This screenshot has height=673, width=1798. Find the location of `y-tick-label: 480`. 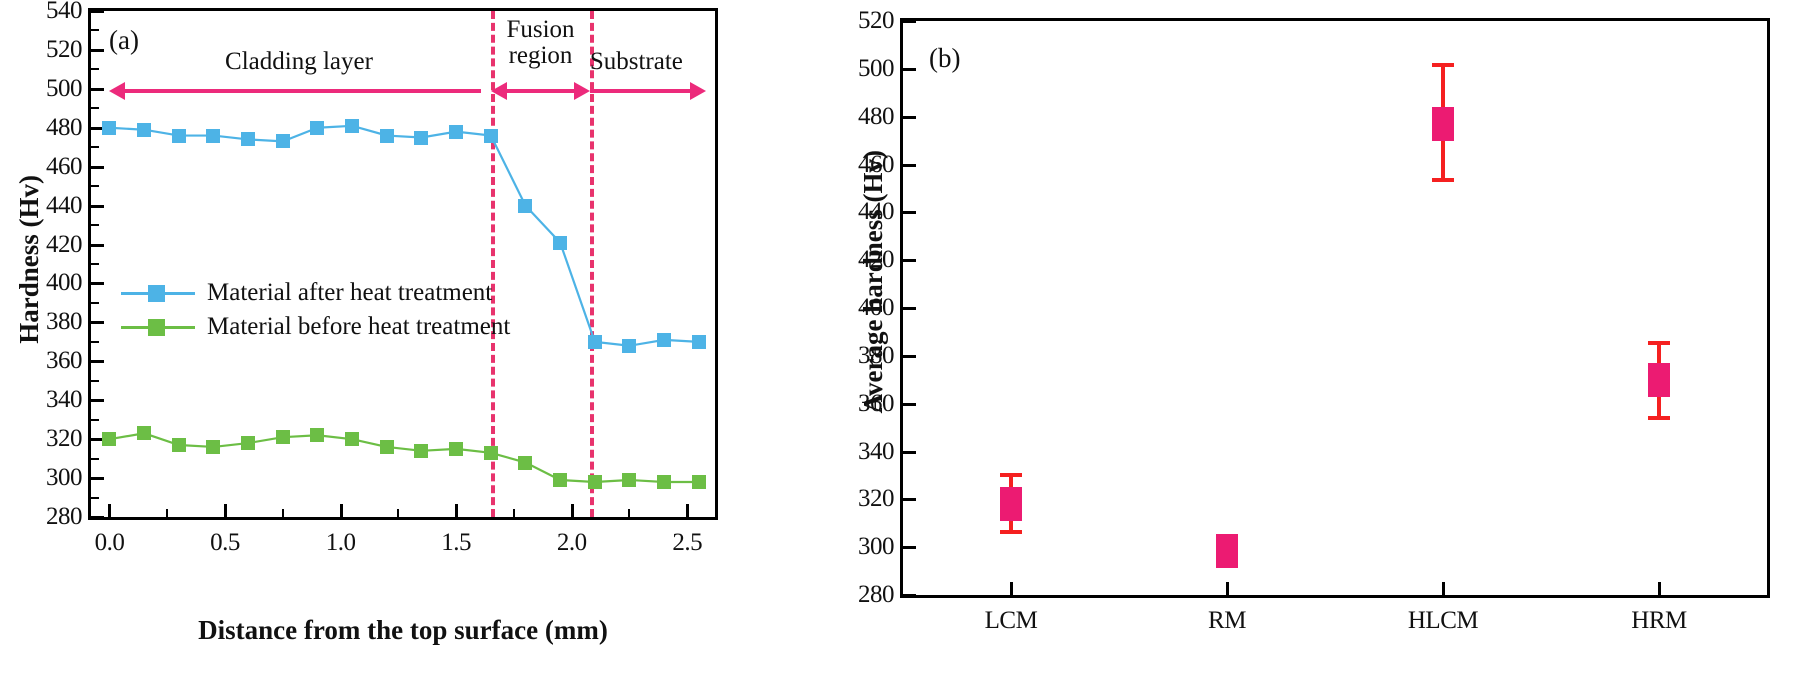

y-tick-label: 480 is located at coordinates (64, 127).